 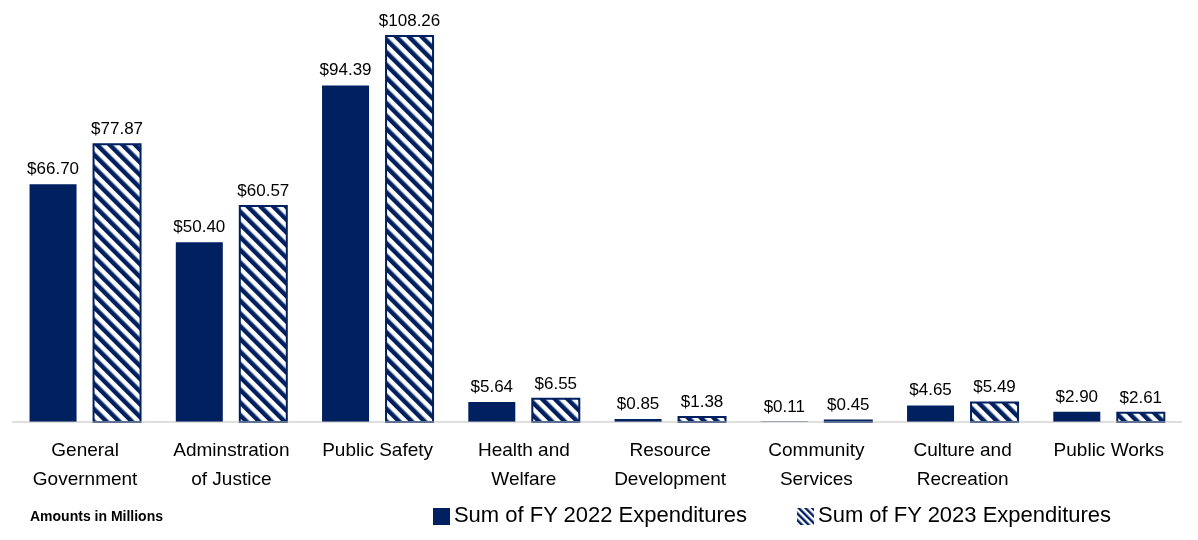 I want to click on x-tick-label: Culture and Recreation, so click(x=962, y=464).